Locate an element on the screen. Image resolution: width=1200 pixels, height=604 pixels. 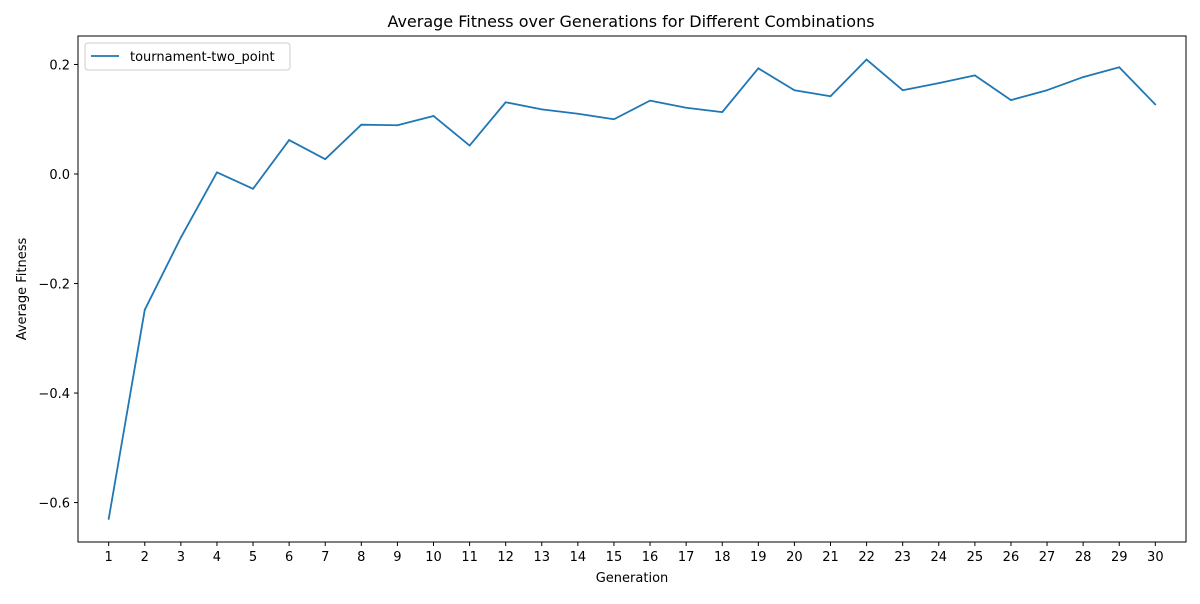
y-axis-label: Average Fitness is located at coordinates (22, 289).